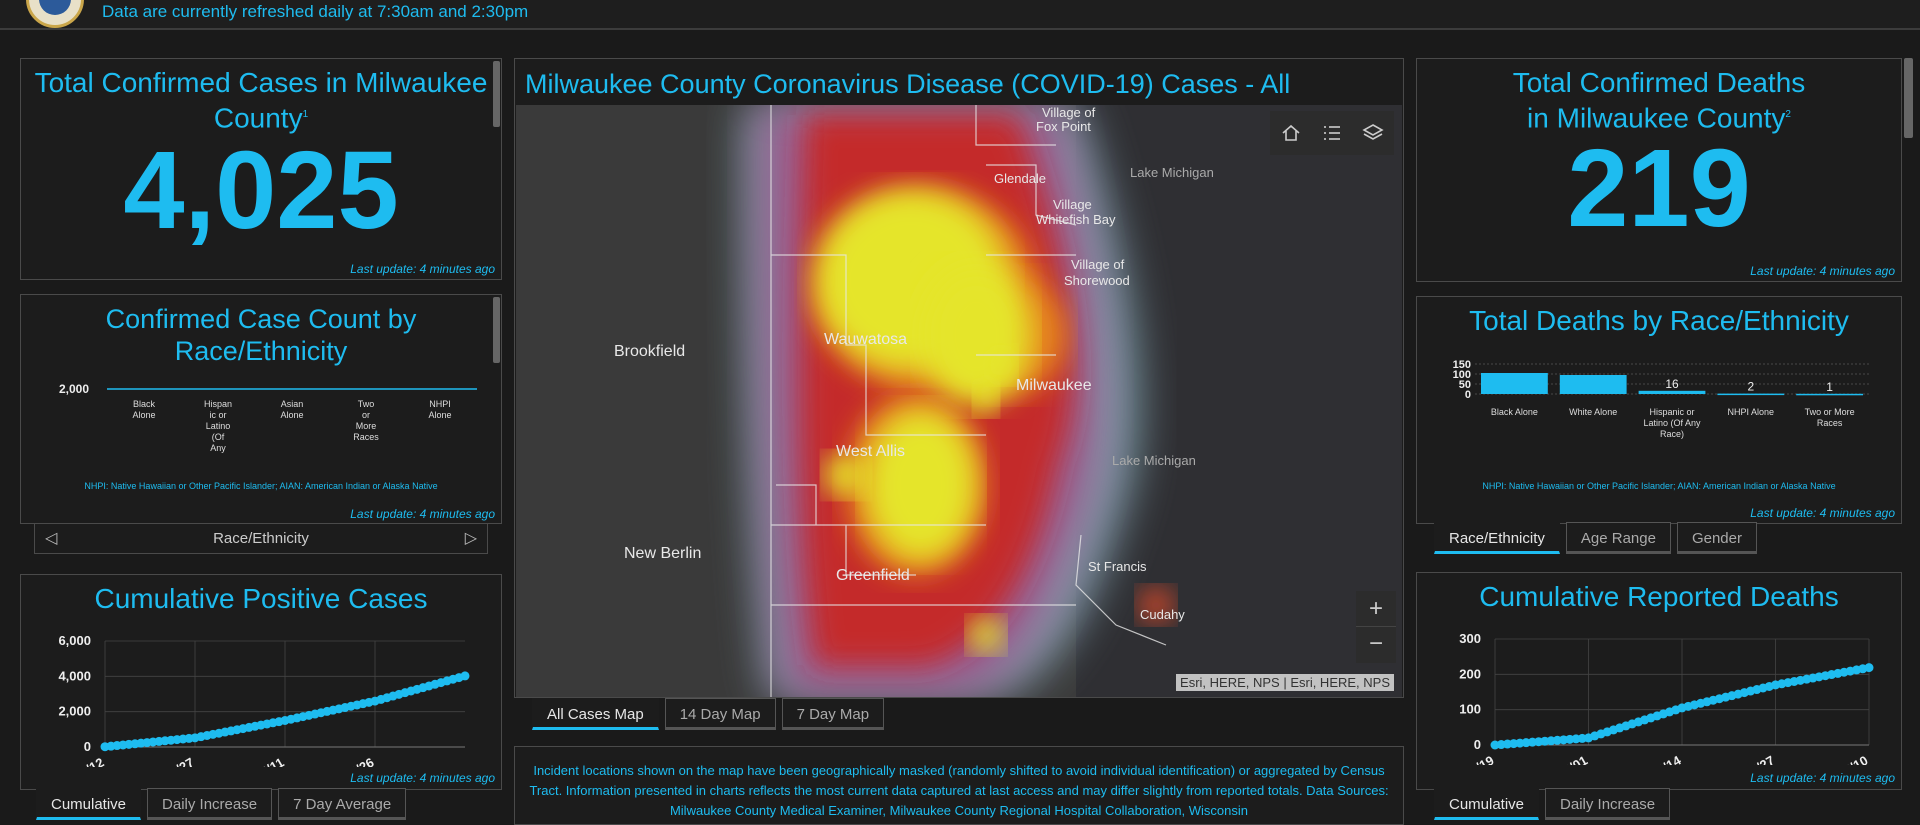 This screenshot has height=825, width=1920. What do you see at coordinates (1672, 384) in the screenshot?
I see `data-label: 16` at bounding box center [1672, 384].